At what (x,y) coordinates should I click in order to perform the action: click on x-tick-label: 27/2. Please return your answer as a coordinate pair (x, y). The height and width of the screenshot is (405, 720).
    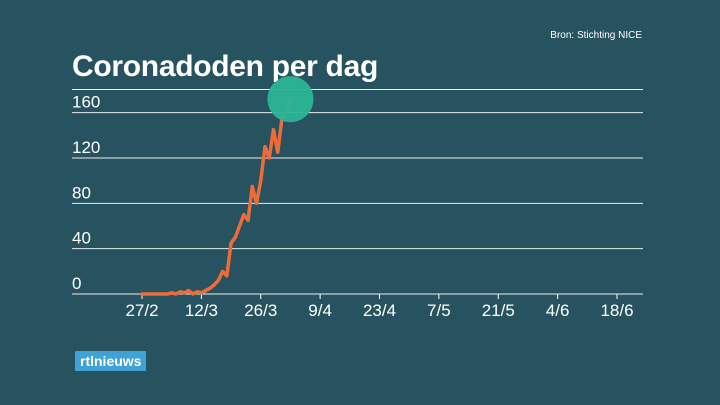
    Looking at the image, I should click on (141, 310).